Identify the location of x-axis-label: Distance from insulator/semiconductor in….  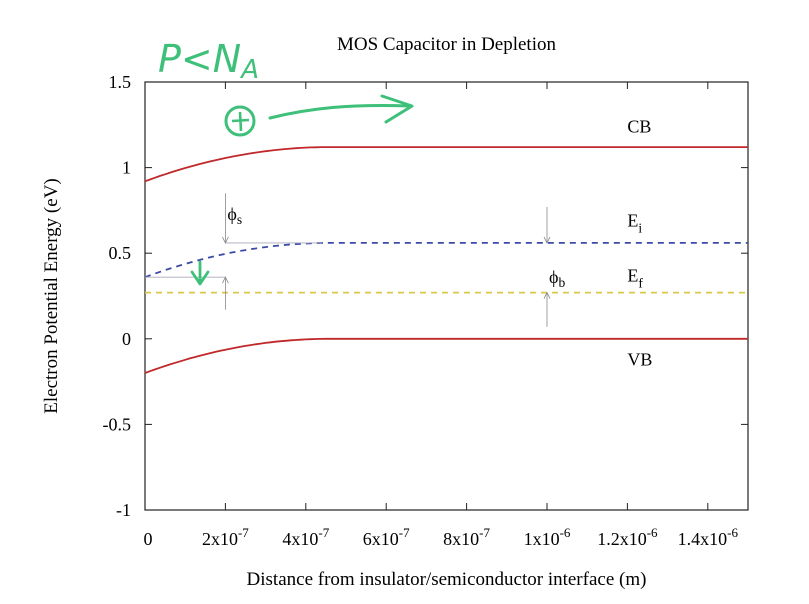
(447, 579).